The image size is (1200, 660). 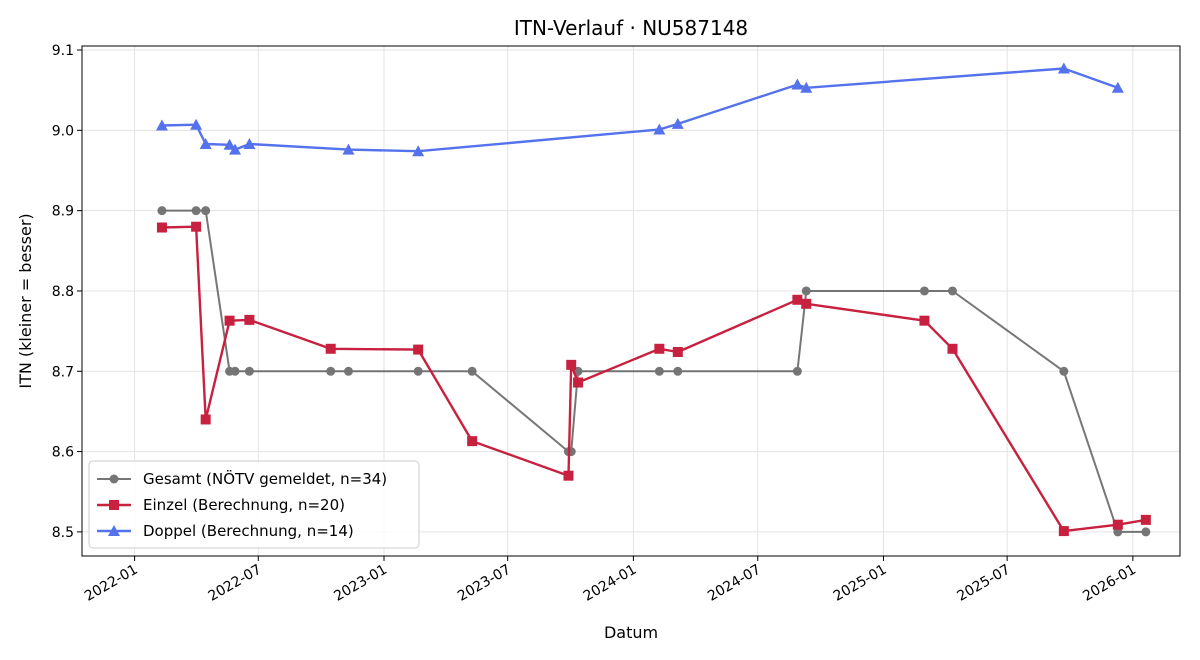 What do you see at coordinates (25, 300) in the screenshot?
I see `y-axis-title: ITN (kleiner = besser)` at bounding box center [25, 300].